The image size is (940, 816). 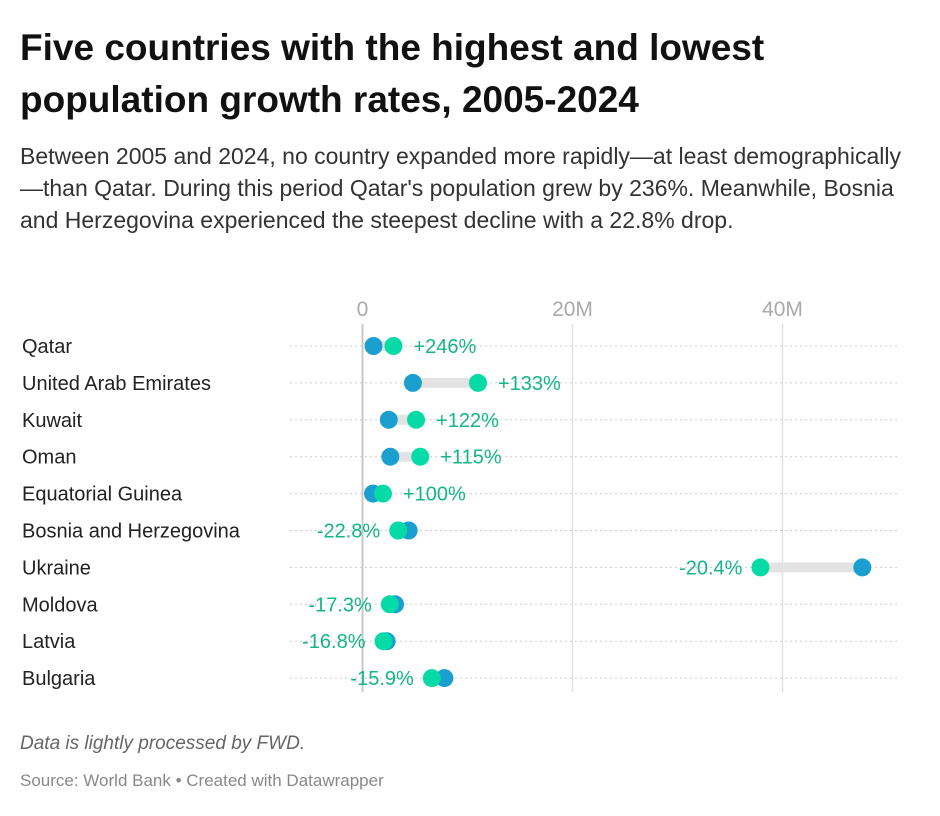 What do you see at coordinates (467, 421) in the screenshot?
I see `data-label: +122%` at bounding box center [467, 421].